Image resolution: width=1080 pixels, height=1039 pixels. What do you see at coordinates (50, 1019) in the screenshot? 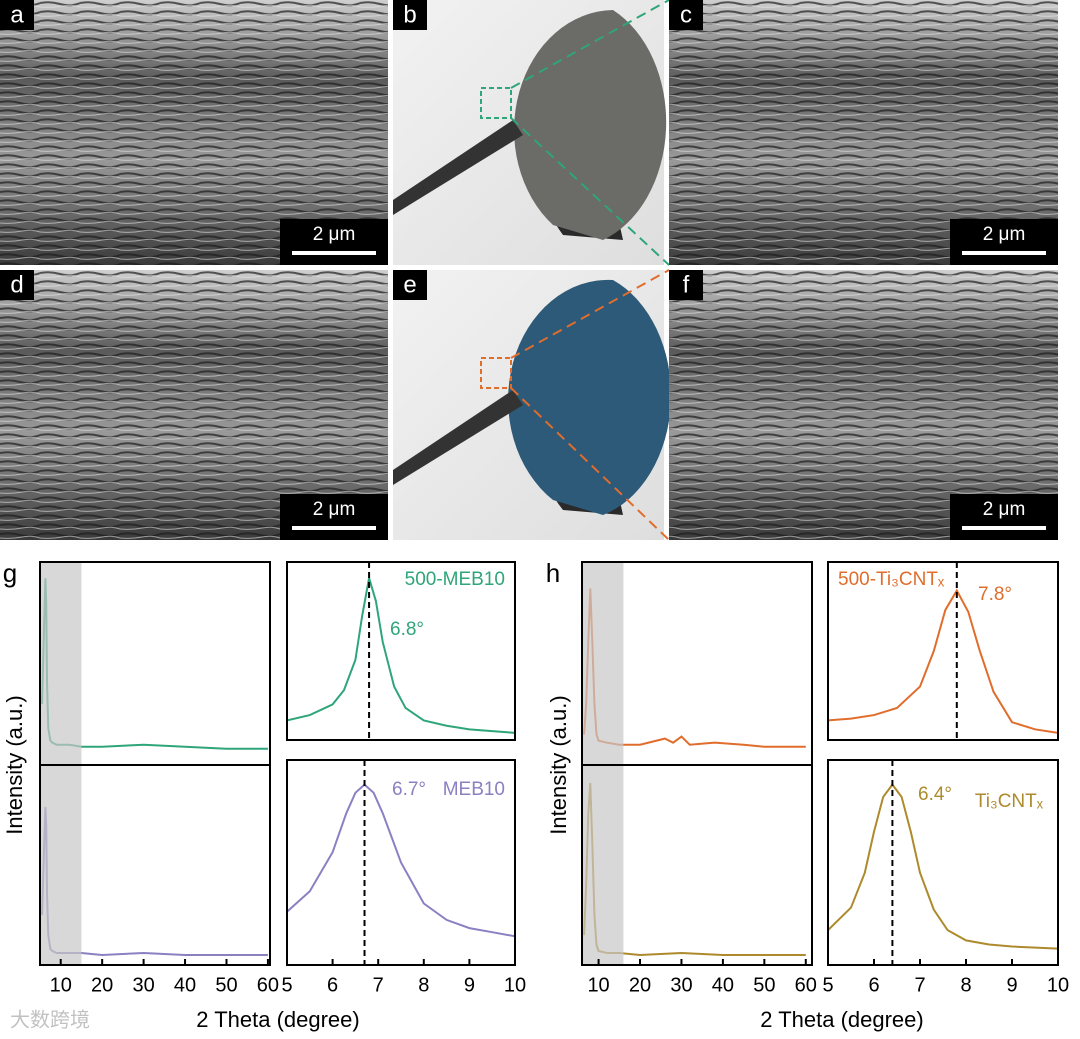
I see `watermark: 大数跨境` at bounding box center [50, 1019].